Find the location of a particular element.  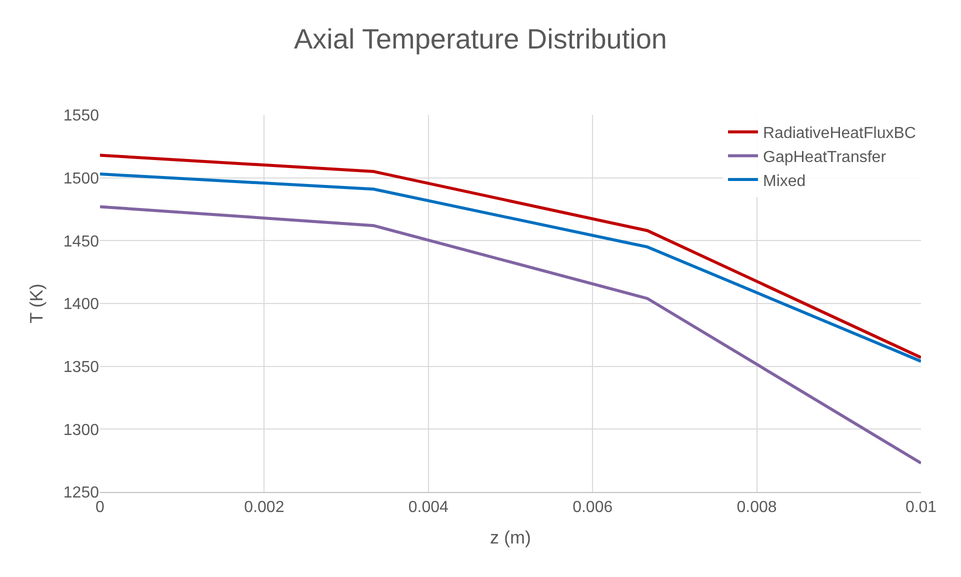

x-tick-label: 0.01 is located at coordinates (921, 507).